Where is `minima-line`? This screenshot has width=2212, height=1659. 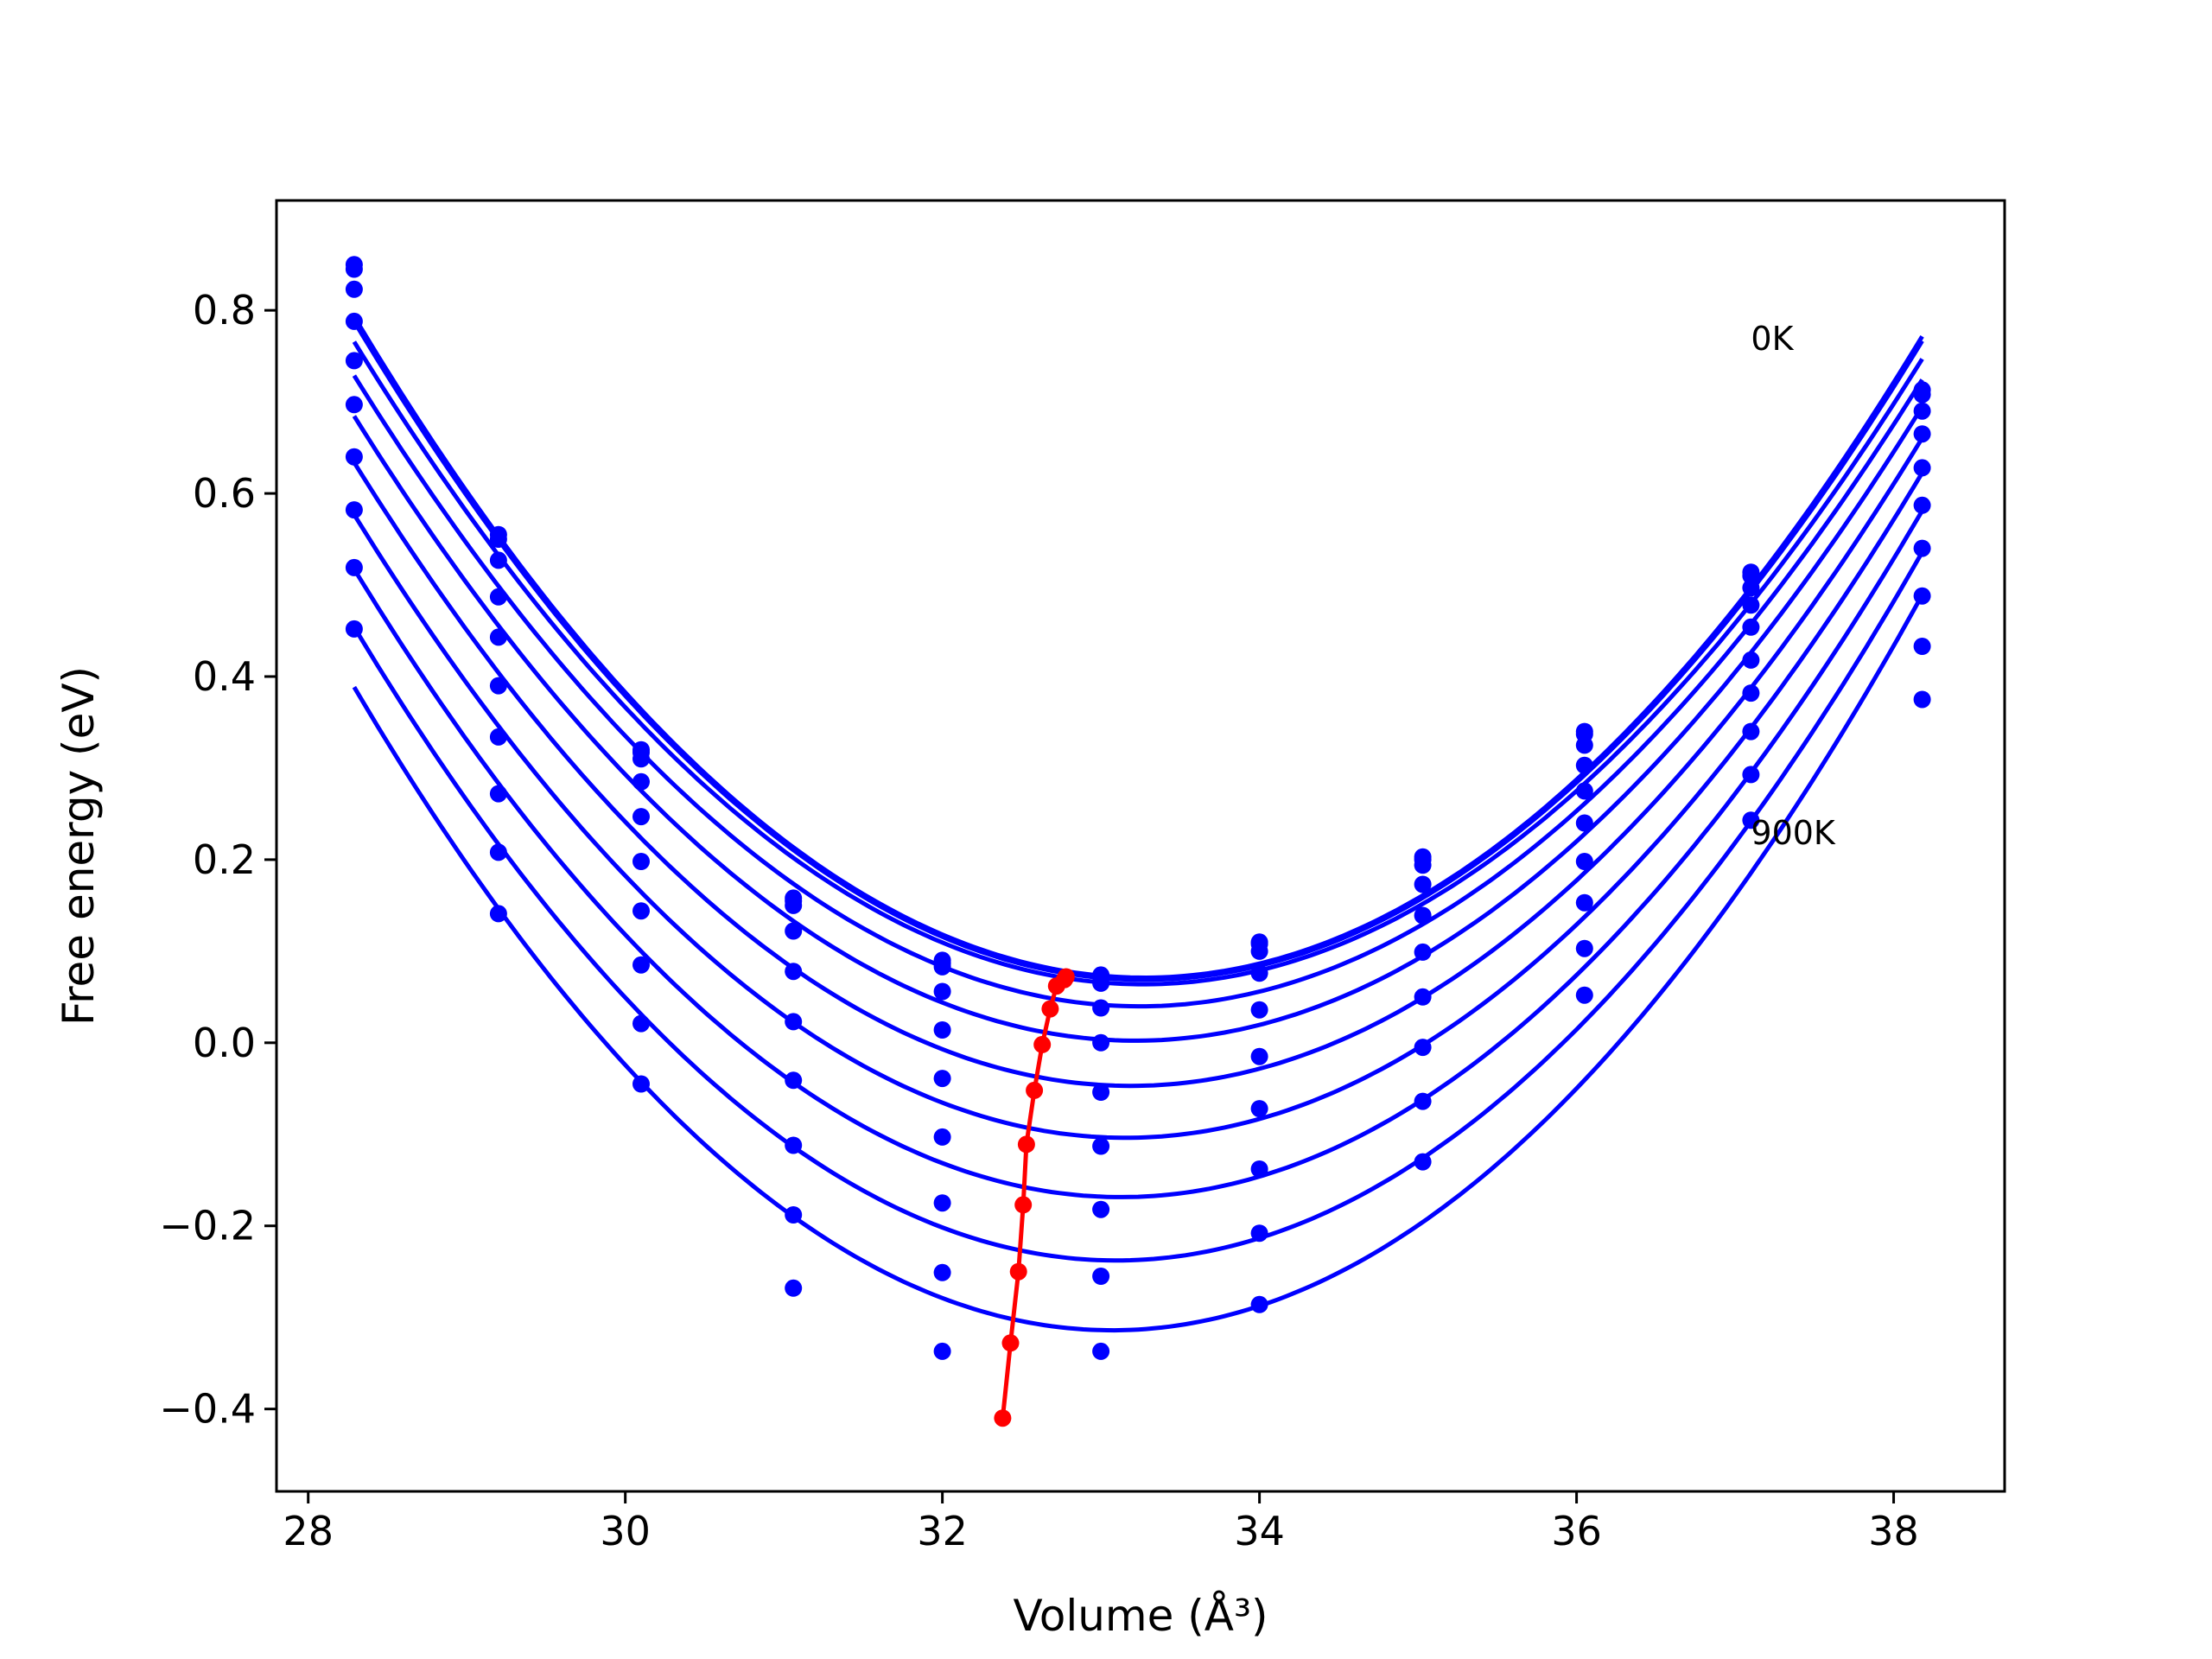 minima-line is located at coordinates (1034, 1197).